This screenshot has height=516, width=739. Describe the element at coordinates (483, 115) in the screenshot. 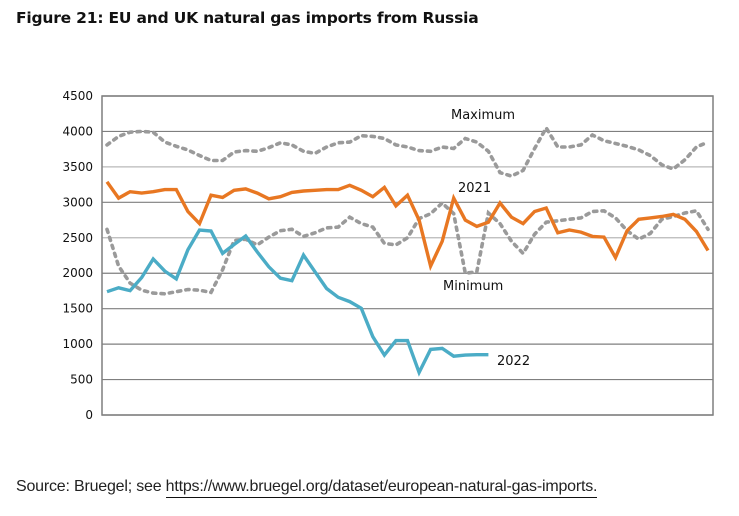

I see `annotation-maximum: Maximum` at that location.